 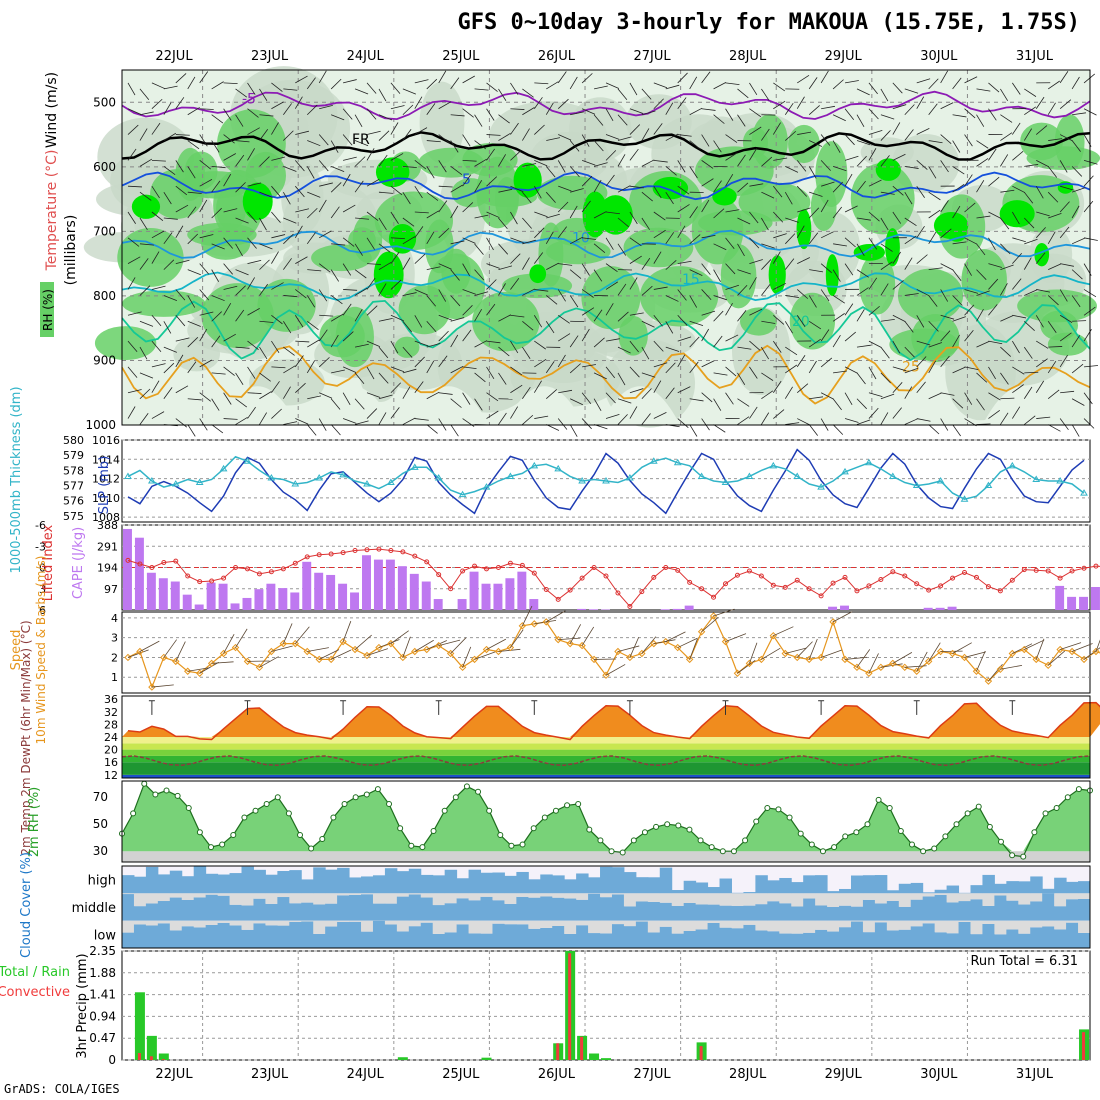 What do you see at coordinates (857, 667) in the screenshot?
I see `wind-speed-marker` at bounding box center [857, 667].